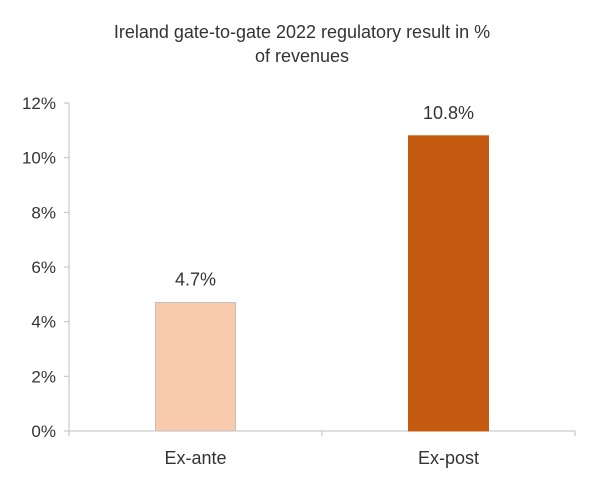 This screenshot has height=485, width=604. What do you see at coordinates (43, 322) in the screenshot?
I see `y-tick-label: 4%` at bounding box center [43, 322].